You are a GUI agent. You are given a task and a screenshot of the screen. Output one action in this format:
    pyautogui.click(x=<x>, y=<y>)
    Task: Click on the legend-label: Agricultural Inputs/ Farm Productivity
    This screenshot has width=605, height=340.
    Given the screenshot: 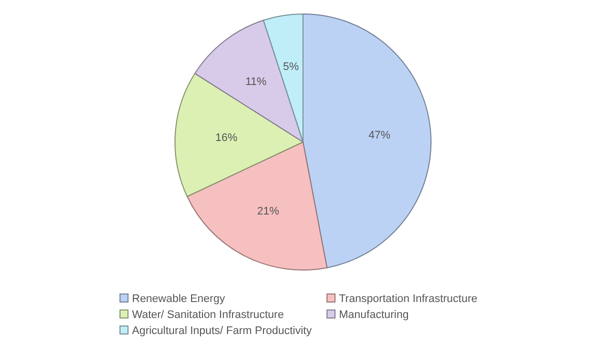 What is the action you would take?
    pyautogui.click(x=222, y=330)
    